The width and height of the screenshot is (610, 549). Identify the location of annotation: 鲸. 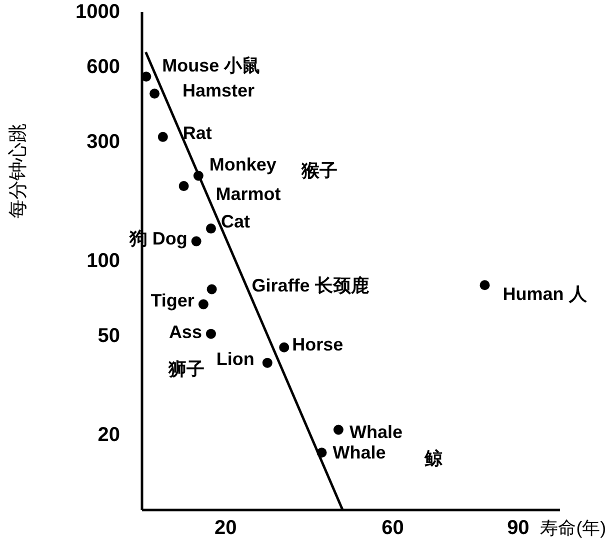
(433, 458).